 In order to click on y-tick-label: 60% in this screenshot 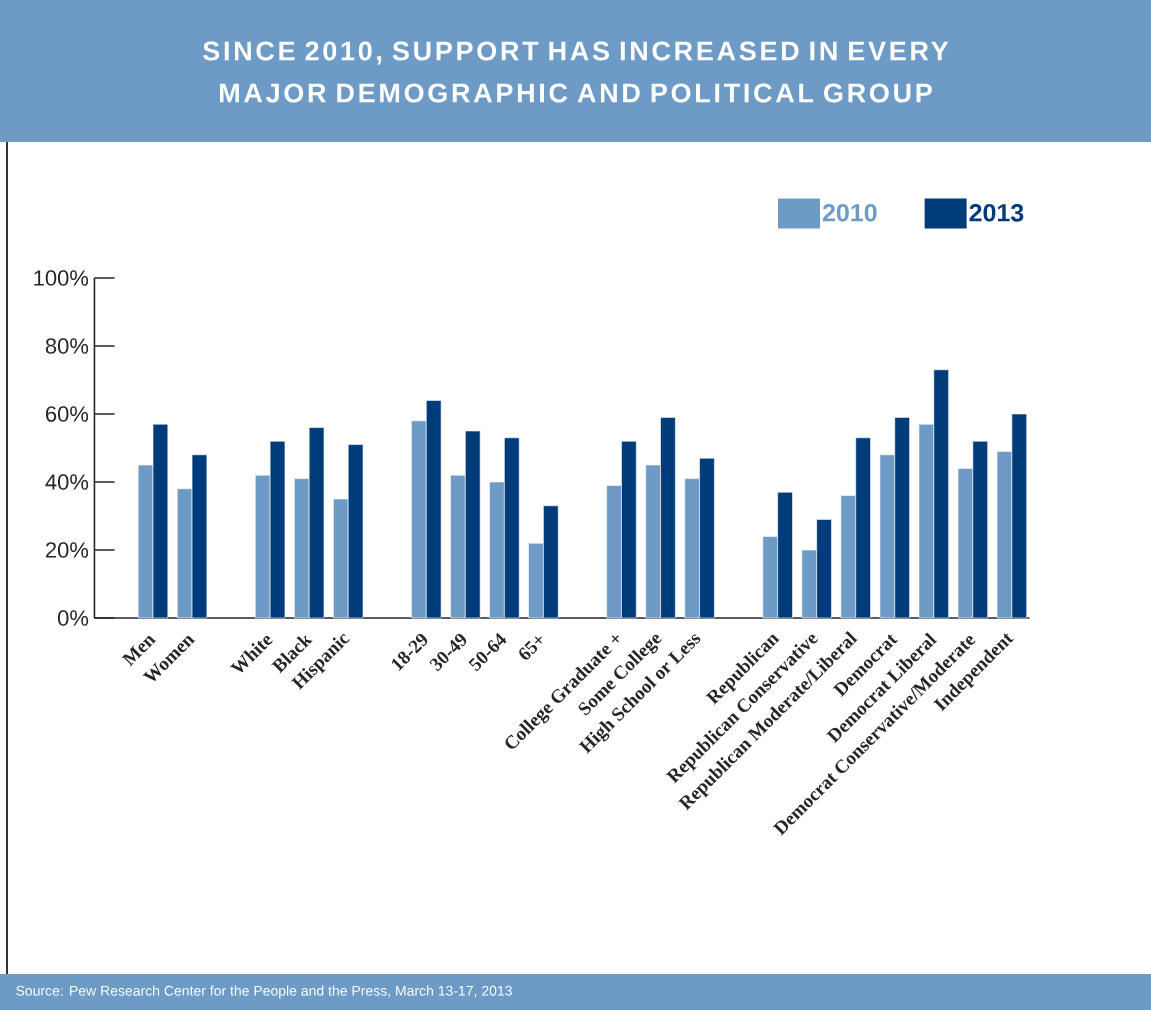, I will do `click(67, 414)`.